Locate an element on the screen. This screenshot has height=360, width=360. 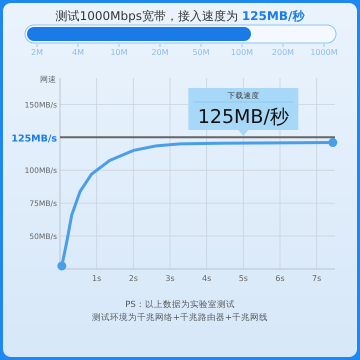
x-tick-label: 3s is located at coordinates (170, 278).